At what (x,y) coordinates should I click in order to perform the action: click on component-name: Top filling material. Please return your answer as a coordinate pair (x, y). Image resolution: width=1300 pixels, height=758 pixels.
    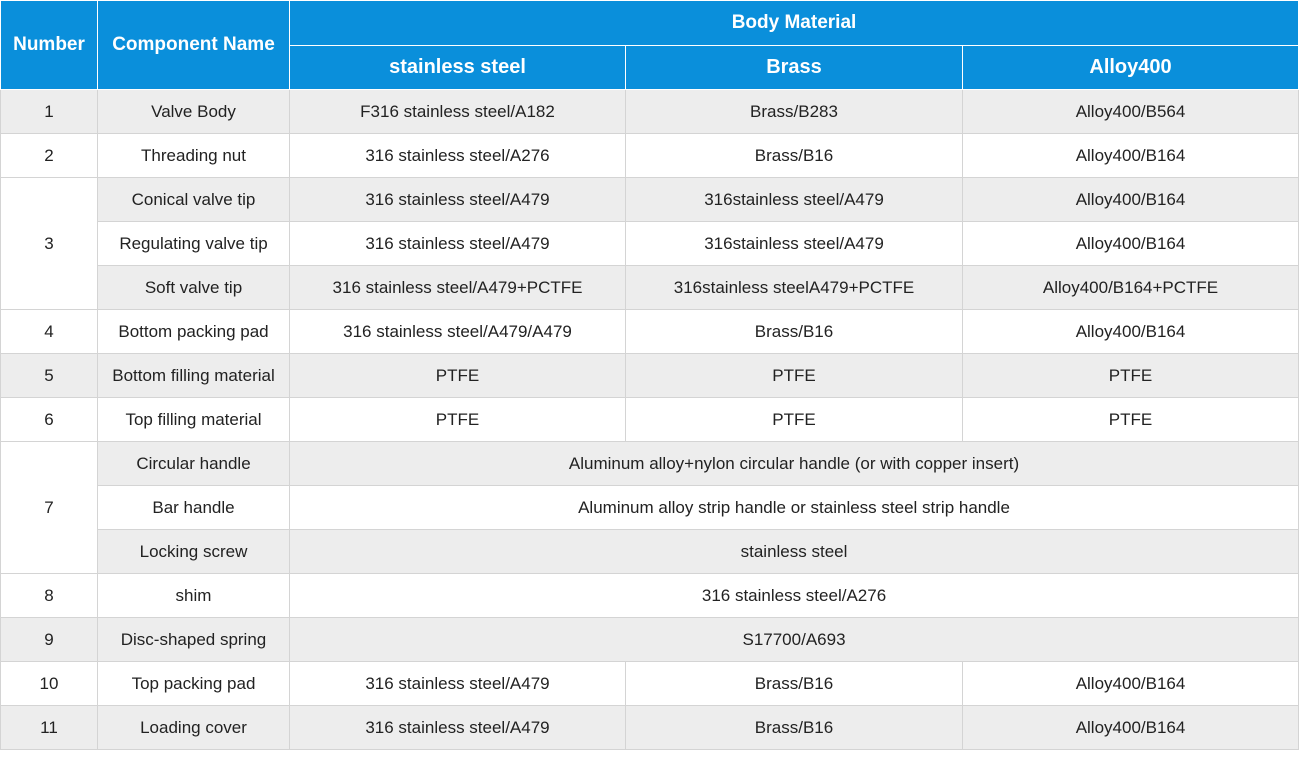
    Looking at the image, I should click on (193, 419).